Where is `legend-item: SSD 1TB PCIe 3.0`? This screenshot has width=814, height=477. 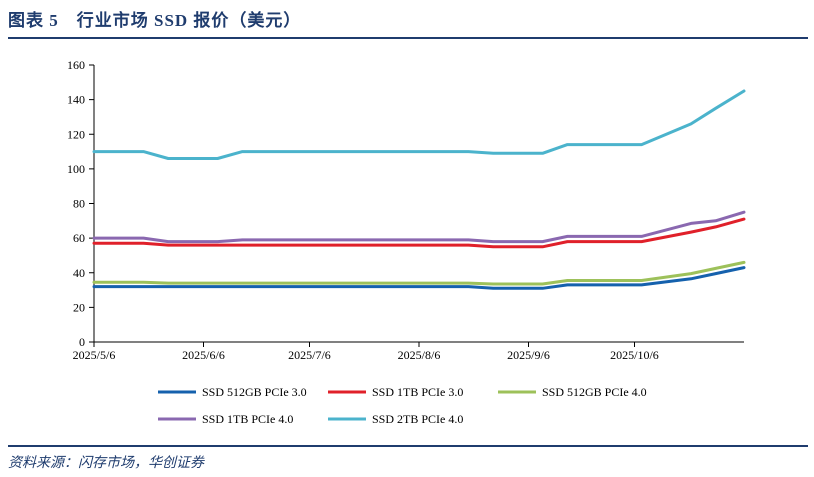 legend-item: SSD 1TB PCIe 3.0 is located at coordinates (395, 392).